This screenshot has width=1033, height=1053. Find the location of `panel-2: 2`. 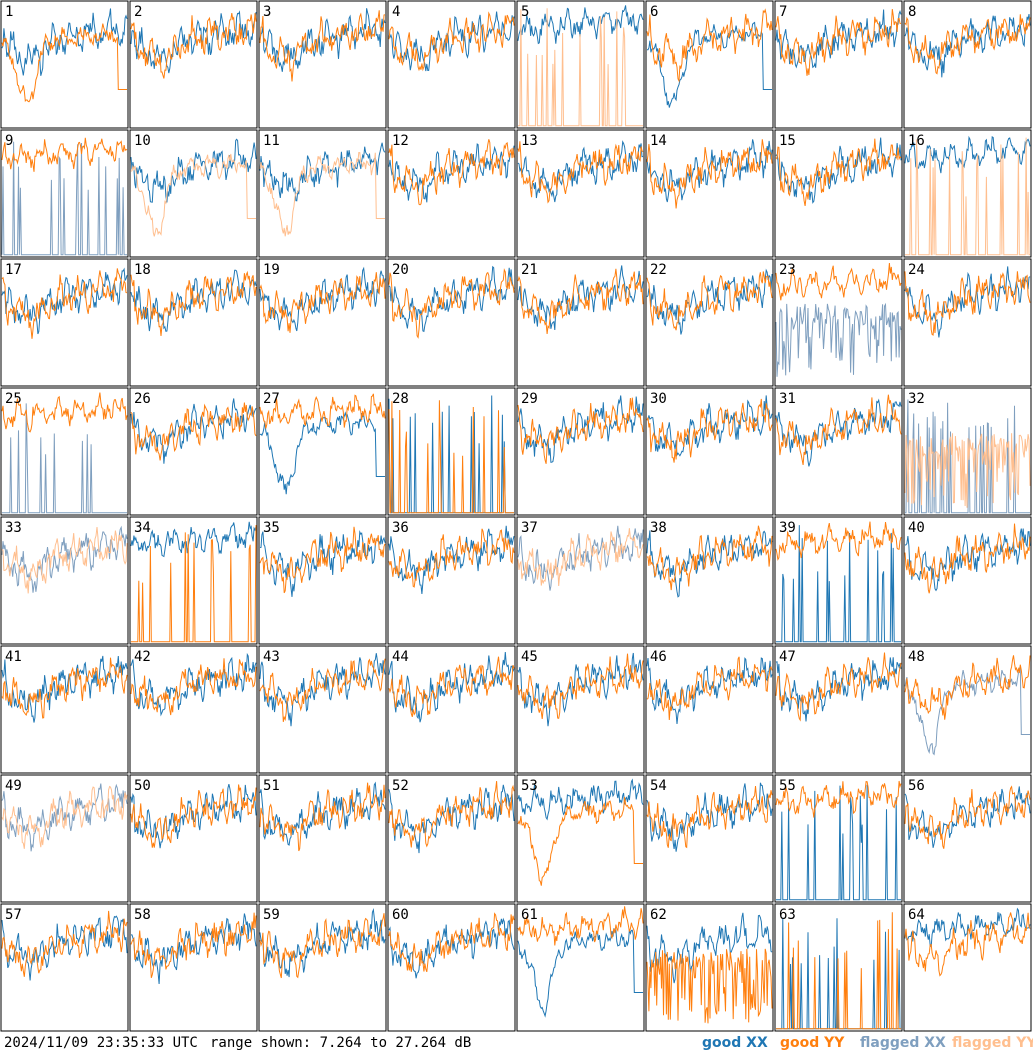

panel-2: 2 is located at coordinates (193, 64).